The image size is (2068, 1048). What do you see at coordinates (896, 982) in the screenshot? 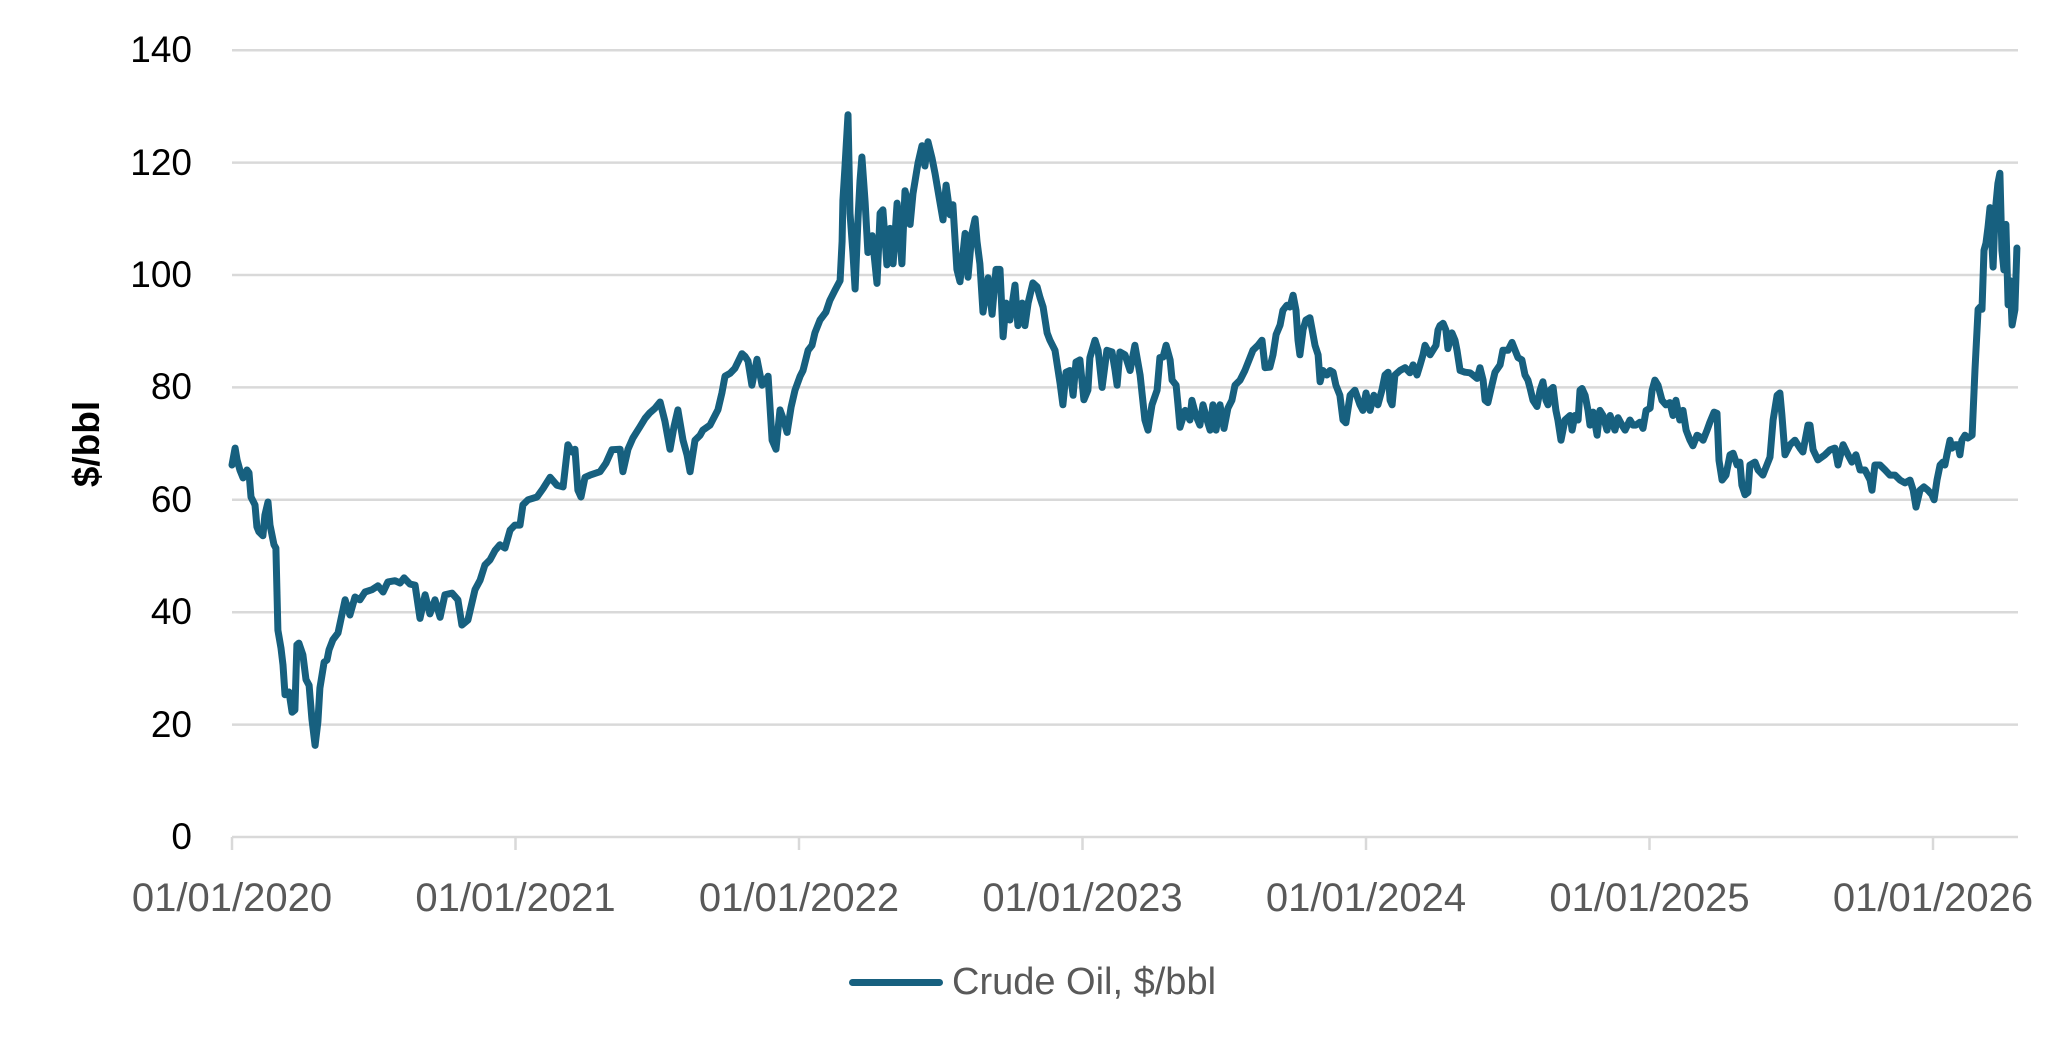
I see `legend-line-swatch-icon` at bounding box center [896, 982].